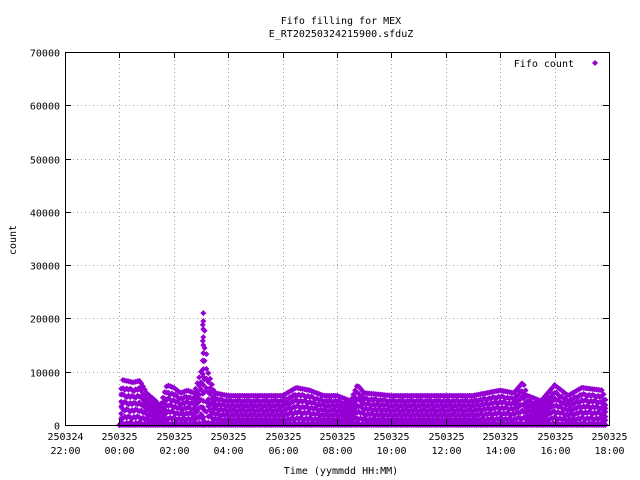  I want to click on chart-title: Fifo filling for MEX, so click(341, 21).